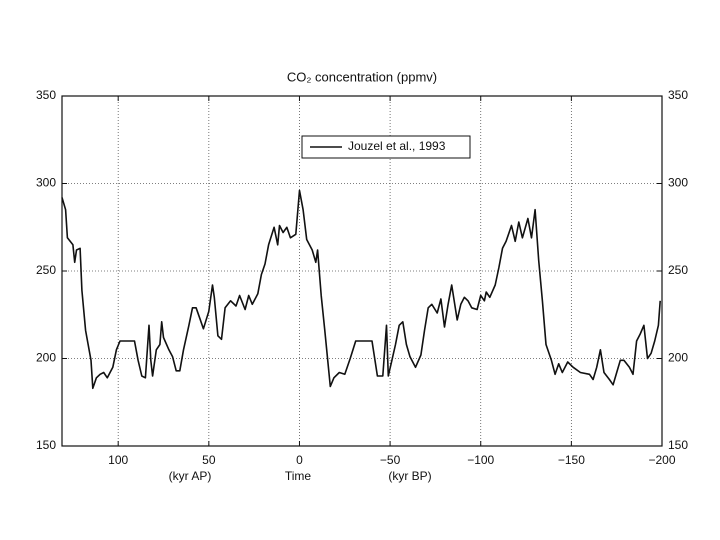 The width and height of the screenshot is (720, 540). What do you see at coordinates (678, 183) in the screenshot?
I see `y-tick-label-right: 300` at bounding box center [678, 183].